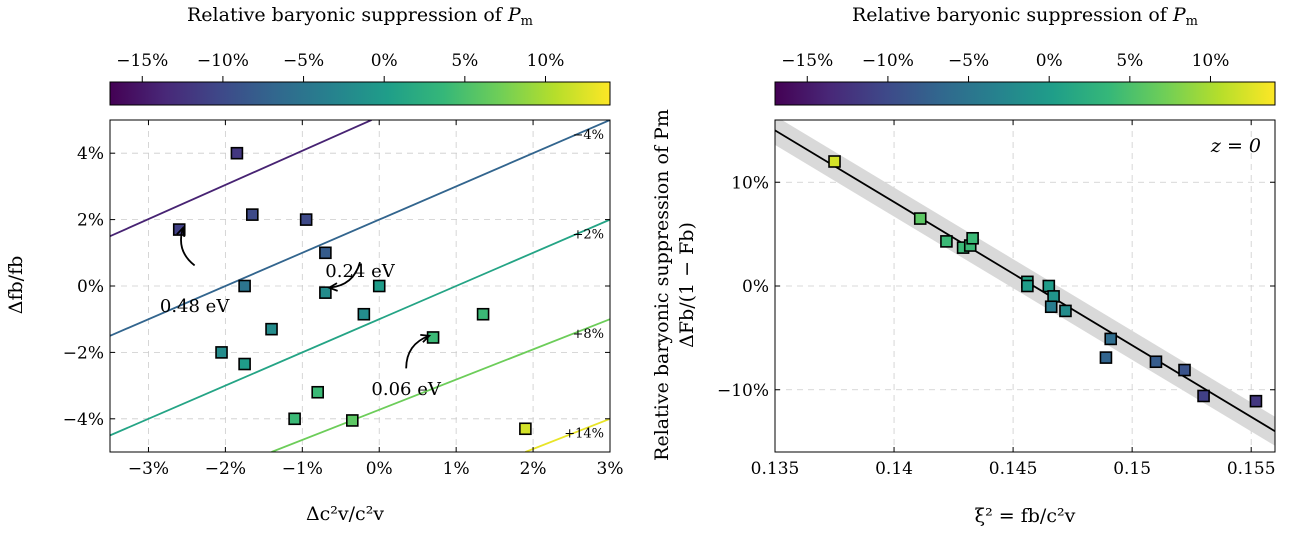  I want to click on left-colorbar-label: Relative baryonic suppression of Pm, so click(360, 16).